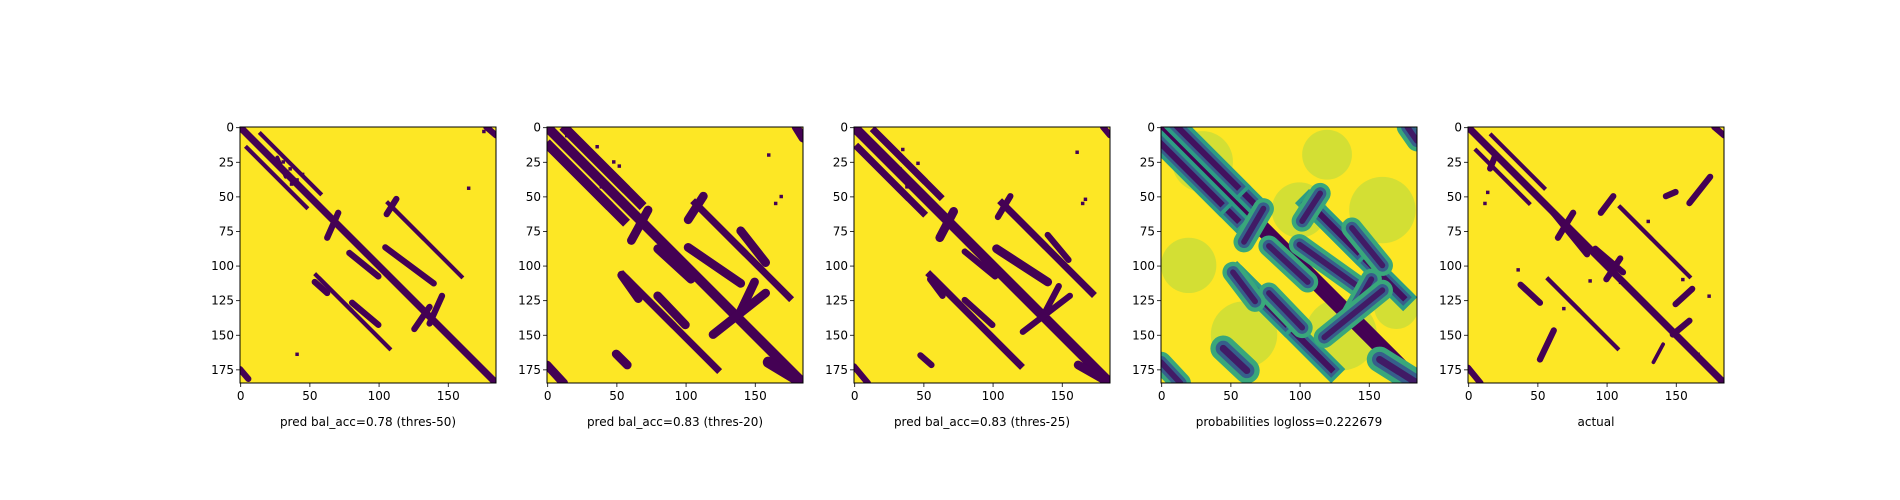 Image resolution: width=1900 pixels, height=500 pixels. Describe the element at coordinates (675, 422) in the screenshot. I see `caption-pred-thres-20: pred bal_acc=0.83 (thres-20)` at that location.